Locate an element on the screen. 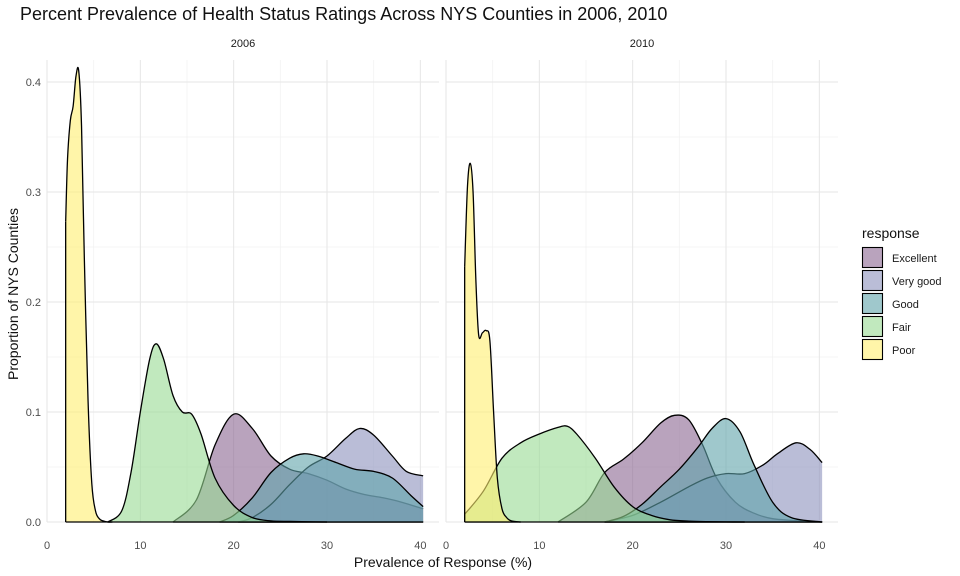 The image size is (960, 576). density-area-good-2010 is located at coordinates (713, 470).